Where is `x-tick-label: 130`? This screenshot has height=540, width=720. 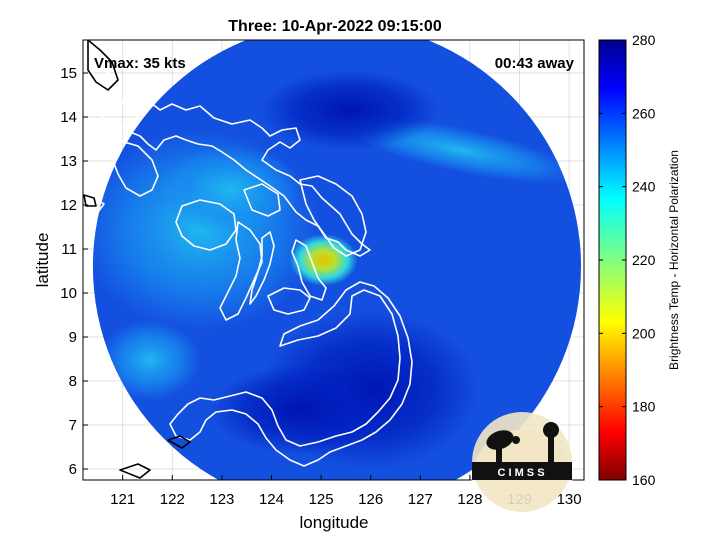 x-tick-label: 130 is located at coordinates (569, 499).